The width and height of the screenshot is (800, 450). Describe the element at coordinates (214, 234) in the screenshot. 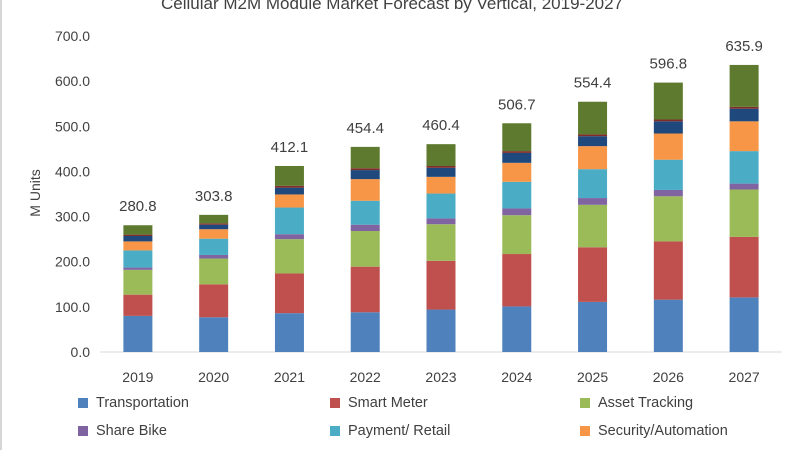

I see `bar-segment-security-automation-2020` at that location.